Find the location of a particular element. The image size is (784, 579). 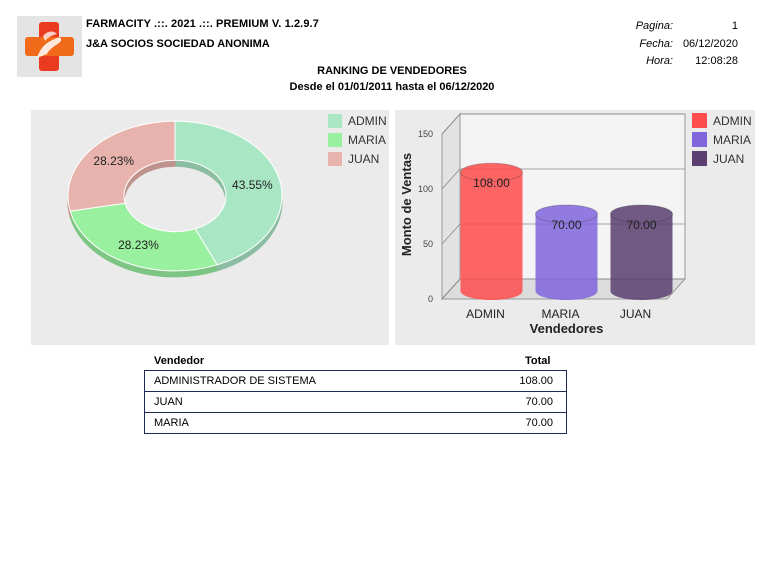

bar-juan is located at coordinates (641, 252).